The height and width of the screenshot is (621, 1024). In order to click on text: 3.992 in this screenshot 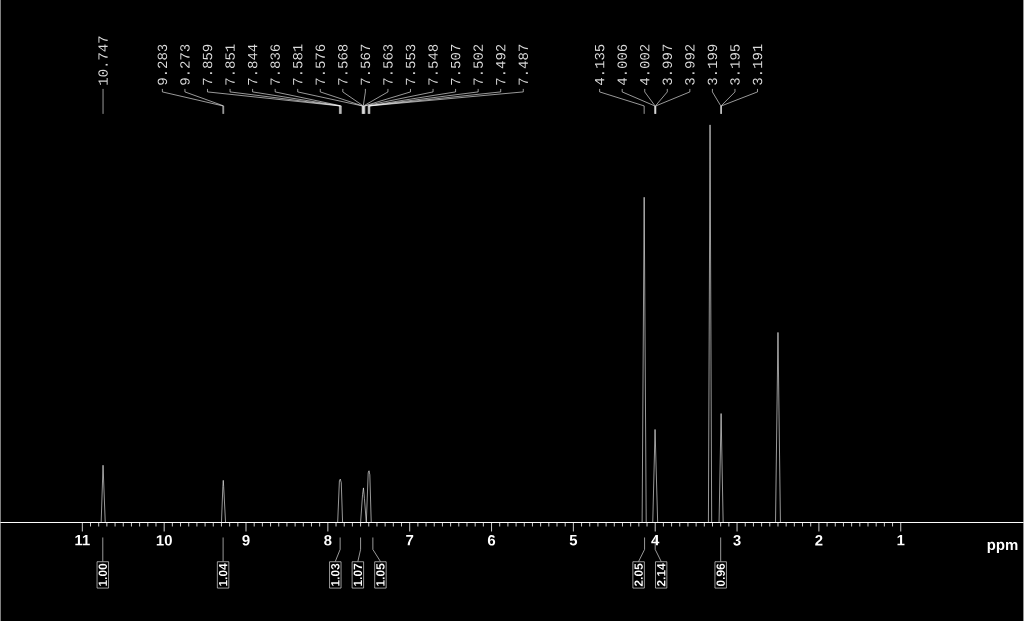, I will do `click(690, 64)`.